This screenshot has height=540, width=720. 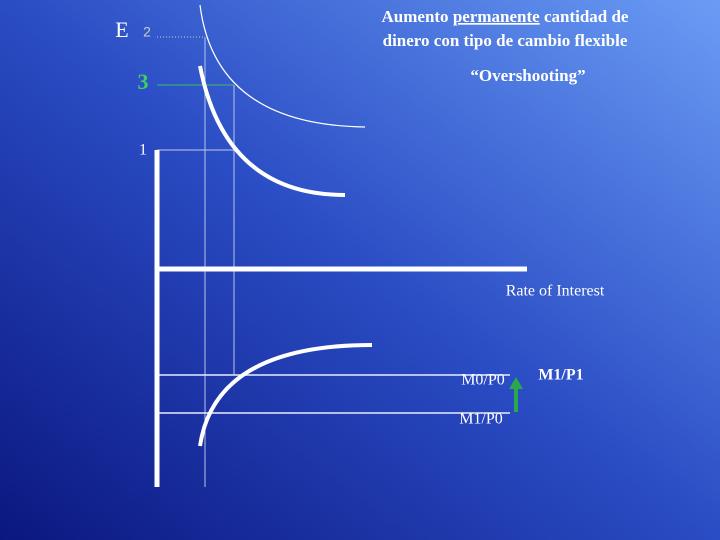 What do you see at coordinates (527, 75) in the screenshot?
I see `subtitle: “Overshooting”` at bounding box center [527, 75].